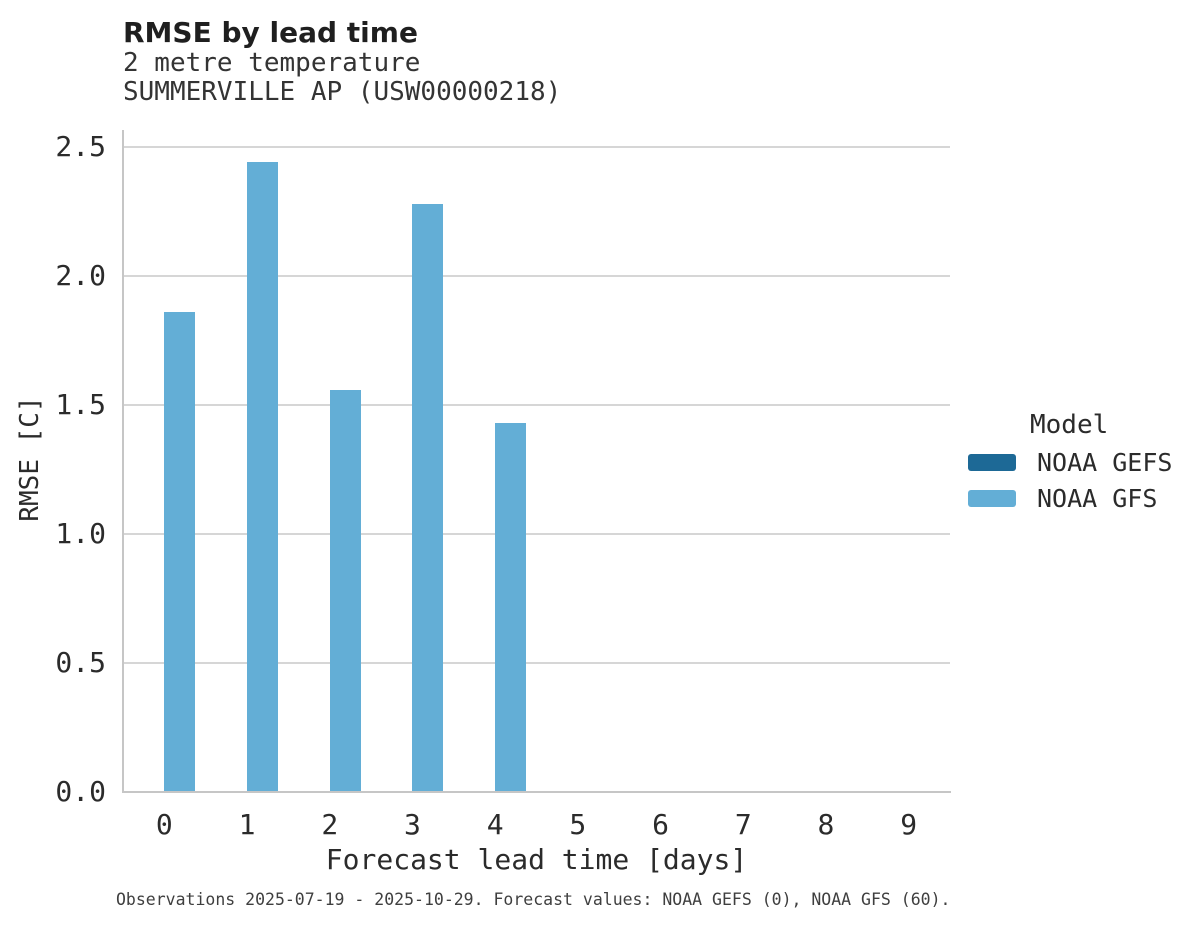  What do you see at coordinates (660, 824) in the screenshot?
I see `x-tick-label-6: 6` at bounding box center [660, 824].